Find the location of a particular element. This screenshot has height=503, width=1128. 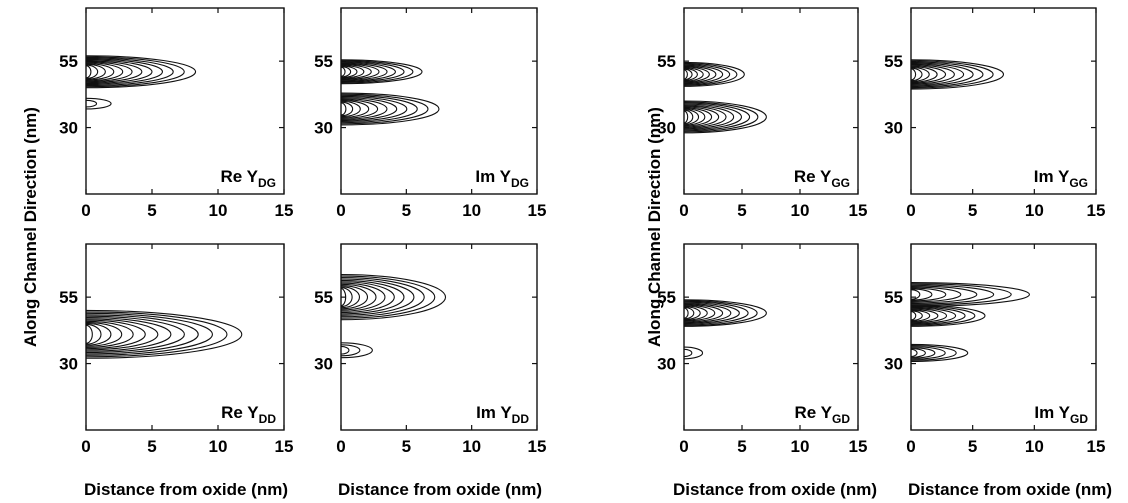

panel-label: Im YGG is located at coordinates (1061, 178).